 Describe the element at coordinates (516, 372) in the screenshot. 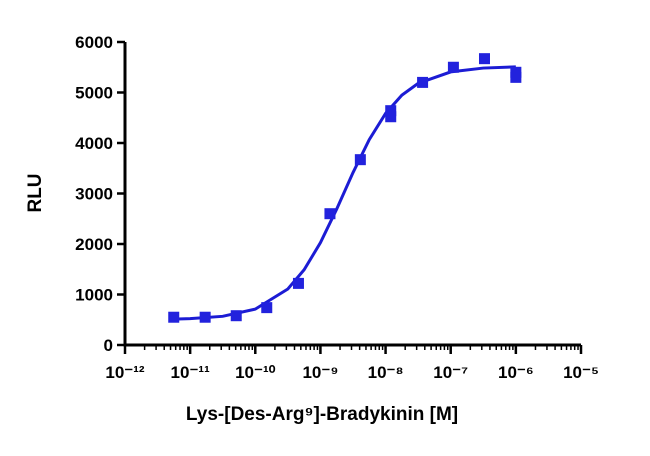

I see `x-tick-label: 10⁻⁶` at that location.